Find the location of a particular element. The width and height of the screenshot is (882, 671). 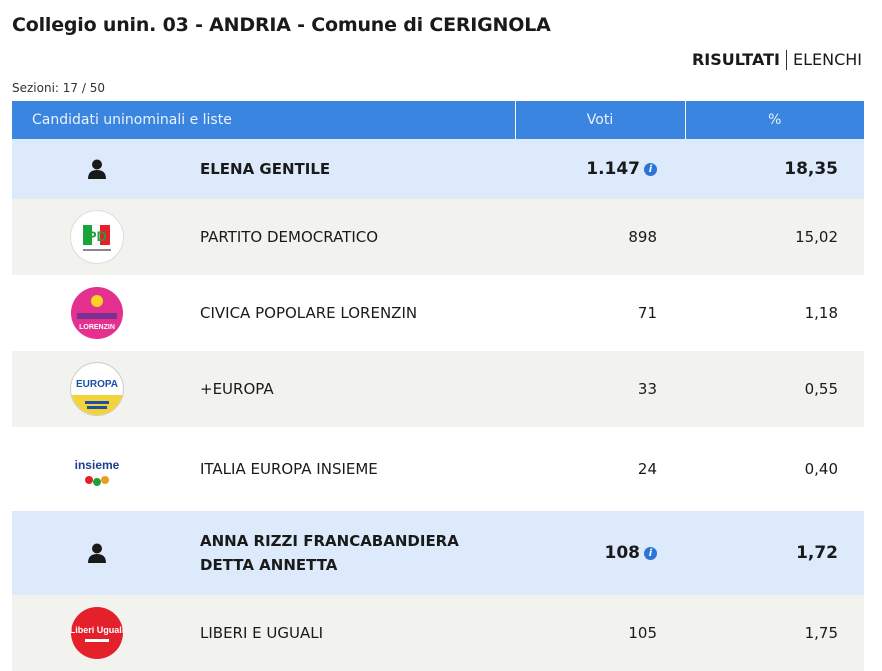

sezioni-count: Sezioni: 17 / 50 is located at coordinates (58, 88).